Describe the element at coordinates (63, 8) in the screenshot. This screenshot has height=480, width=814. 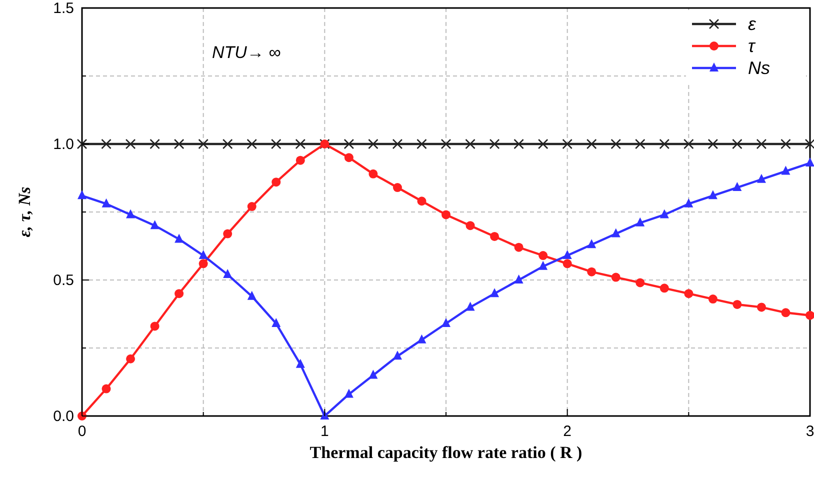
I see `y-tick-label: 1.5` at that location.